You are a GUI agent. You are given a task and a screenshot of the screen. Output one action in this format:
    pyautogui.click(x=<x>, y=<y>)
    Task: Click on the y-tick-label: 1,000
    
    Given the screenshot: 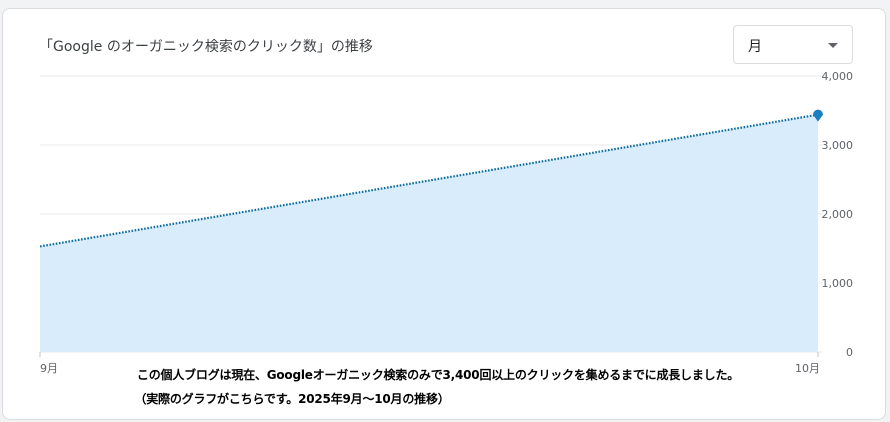 What is the action you would take?
    pyautogui.click(x=838, y=283)
    